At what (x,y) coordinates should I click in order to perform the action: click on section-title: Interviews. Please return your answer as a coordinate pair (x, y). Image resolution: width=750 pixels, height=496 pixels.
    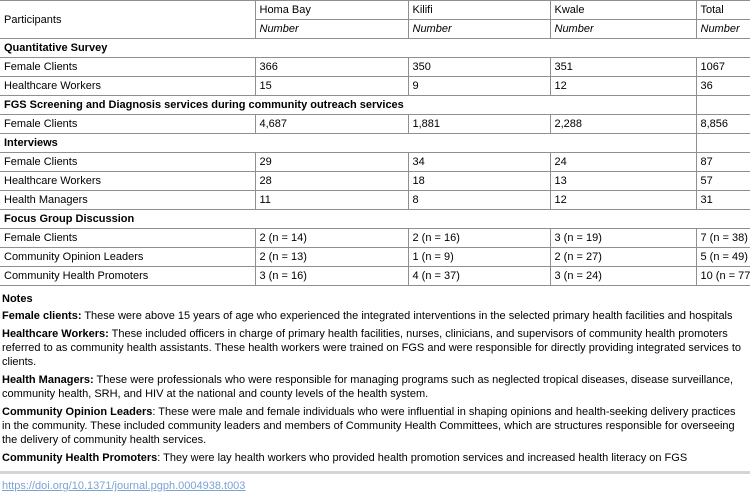
    Looking at the image, I should click on (348, 143).